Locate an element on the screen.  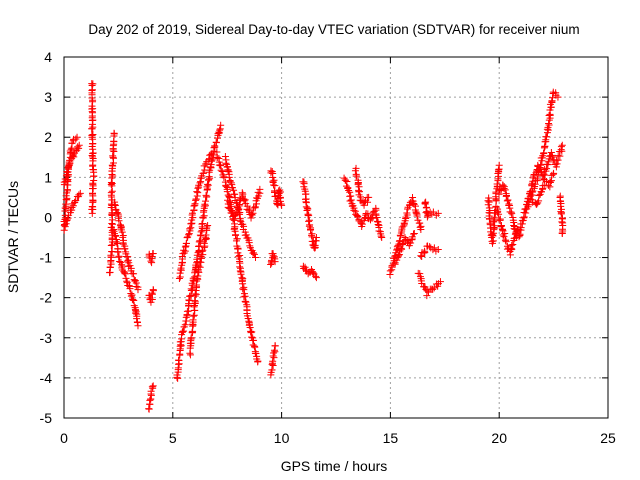
x-tick-label: 25 is located at coordinates (608, 438).